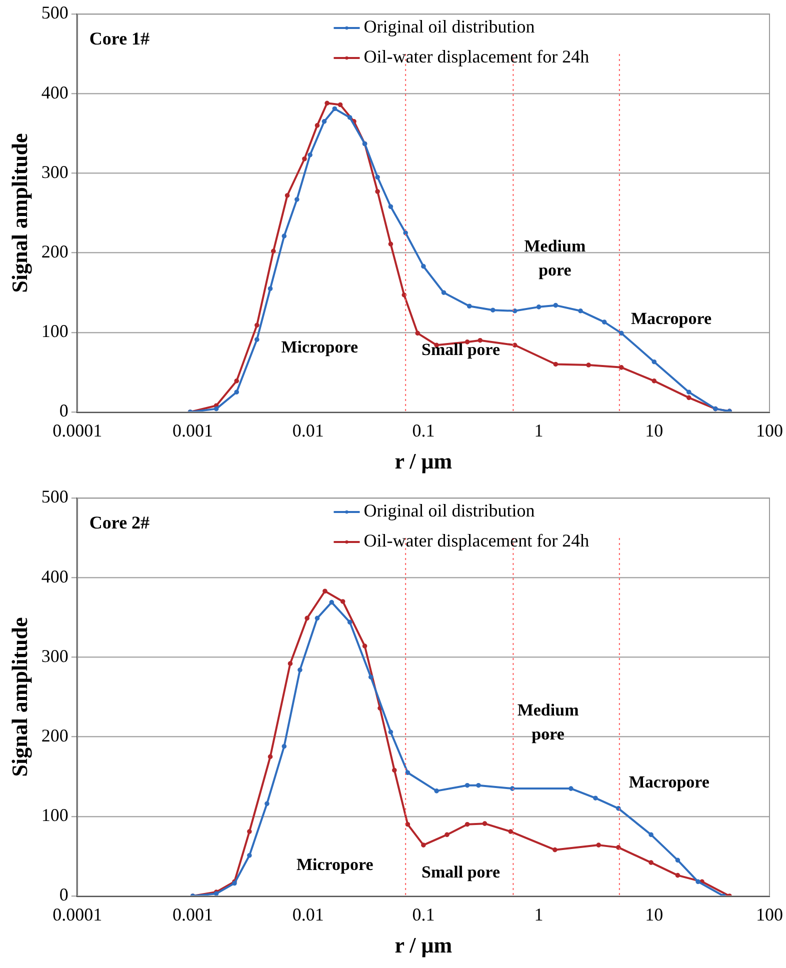 This screenshot has height=968, width=786. What do you see at coordinates (119, 522) in the screenshot?
I see `text: Core 2#` at bounding box center [119, 522].